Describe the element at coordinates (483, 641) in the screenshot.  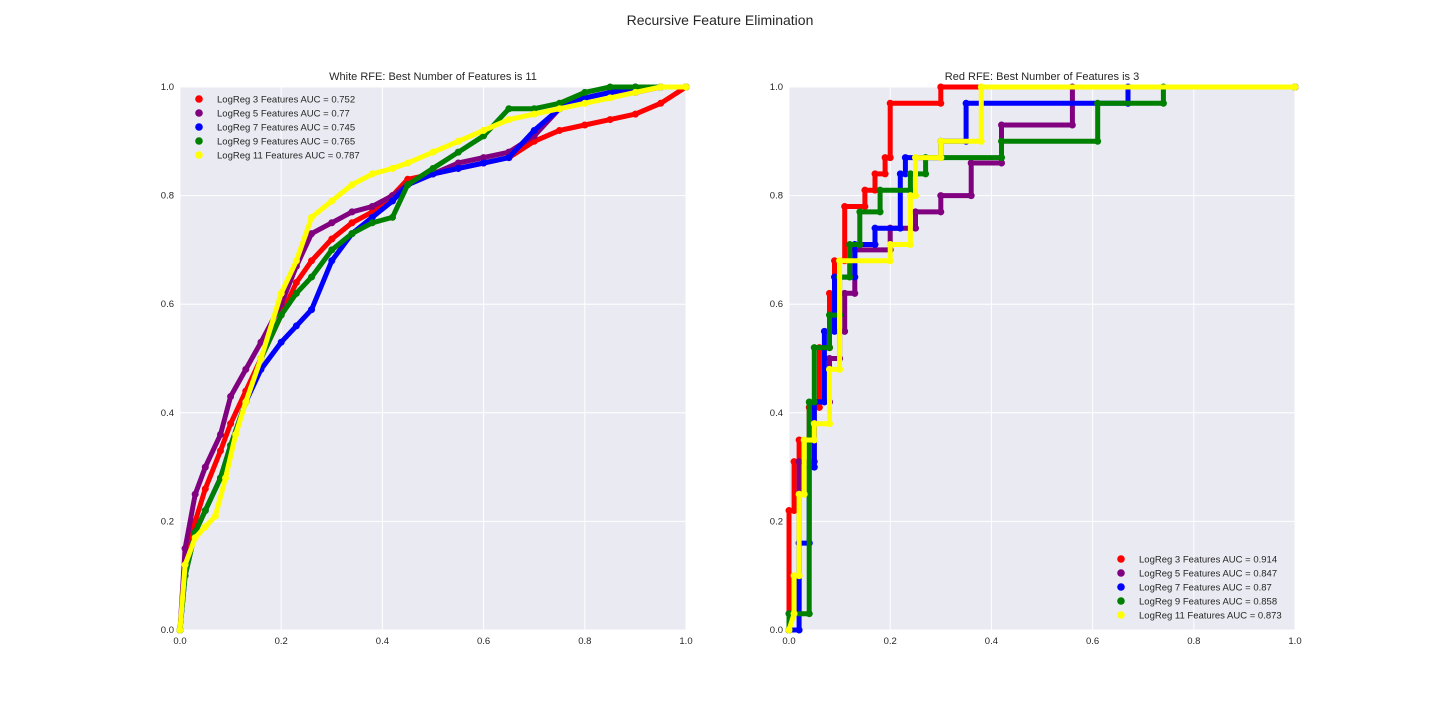
I see `white-rfe-x-tick-label: 0.6` at that location.